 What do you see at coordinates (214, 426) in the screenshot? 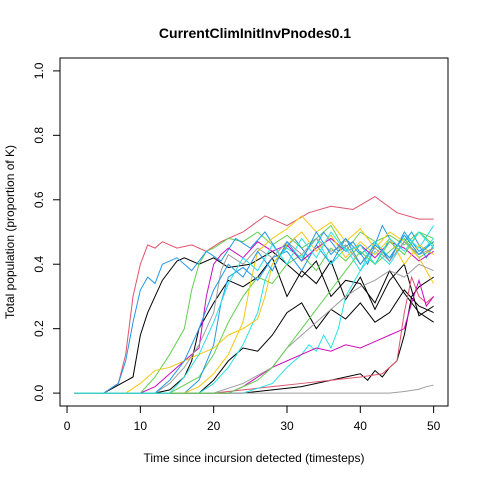
I see `x-tick-label-20: 20` at bounding box center [214, 426].